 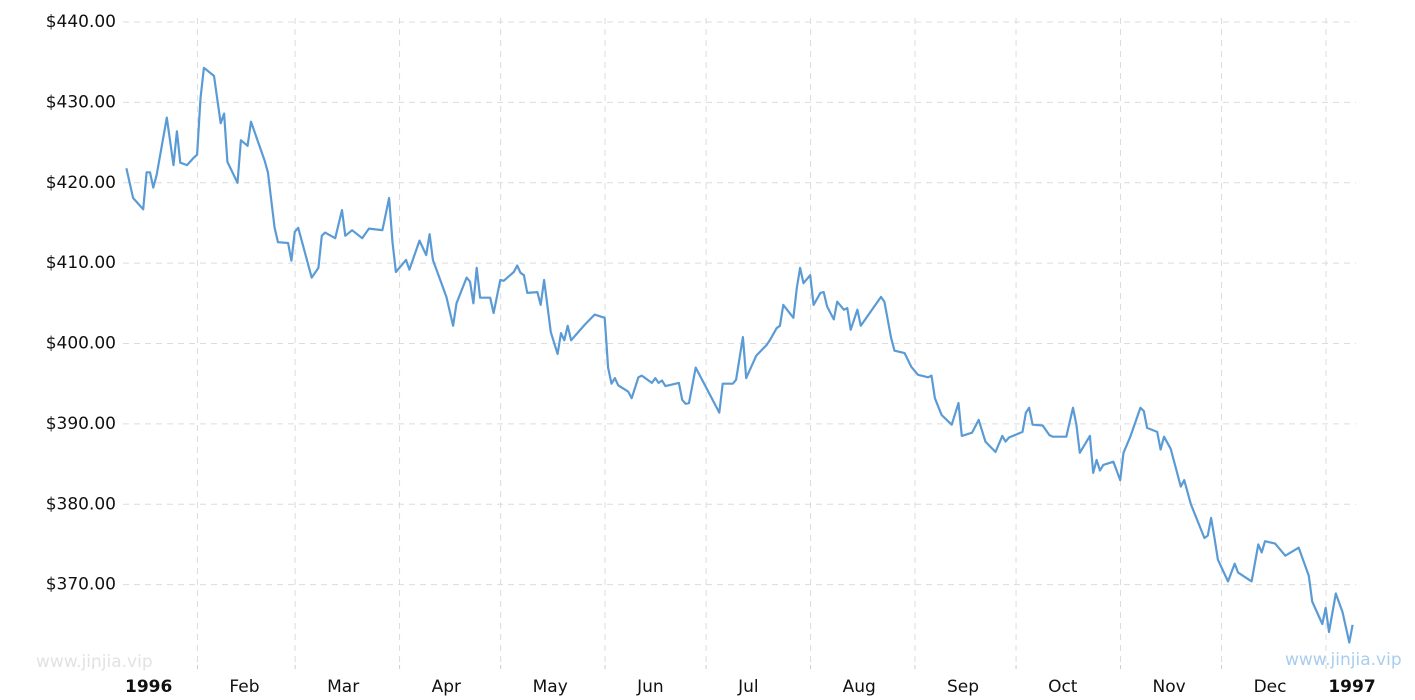 I want to click on y-tick-label: $410.00, so click(x=81, y=263).